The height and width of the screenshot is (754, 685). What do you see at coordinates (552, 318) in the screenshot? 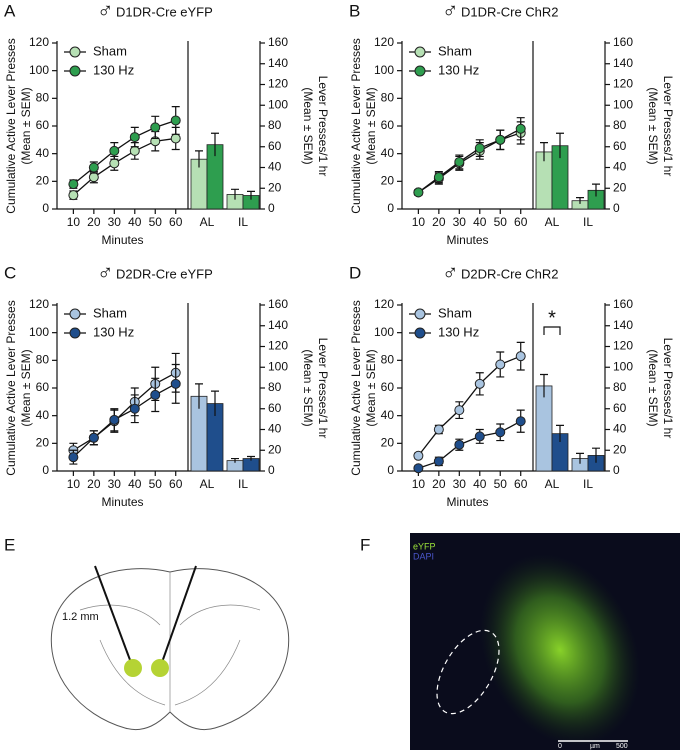
I see `significance: *` at bounding box center [552, 318].